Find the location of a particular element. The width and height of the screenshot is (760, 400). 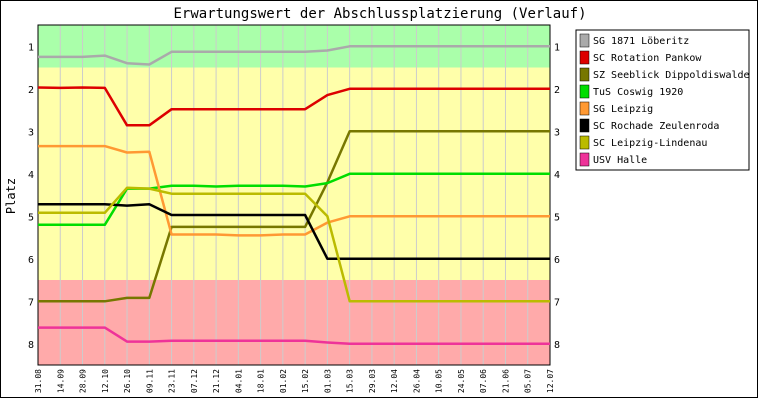

y-tick-right-2: 2 is located at coordinates (557, 90).